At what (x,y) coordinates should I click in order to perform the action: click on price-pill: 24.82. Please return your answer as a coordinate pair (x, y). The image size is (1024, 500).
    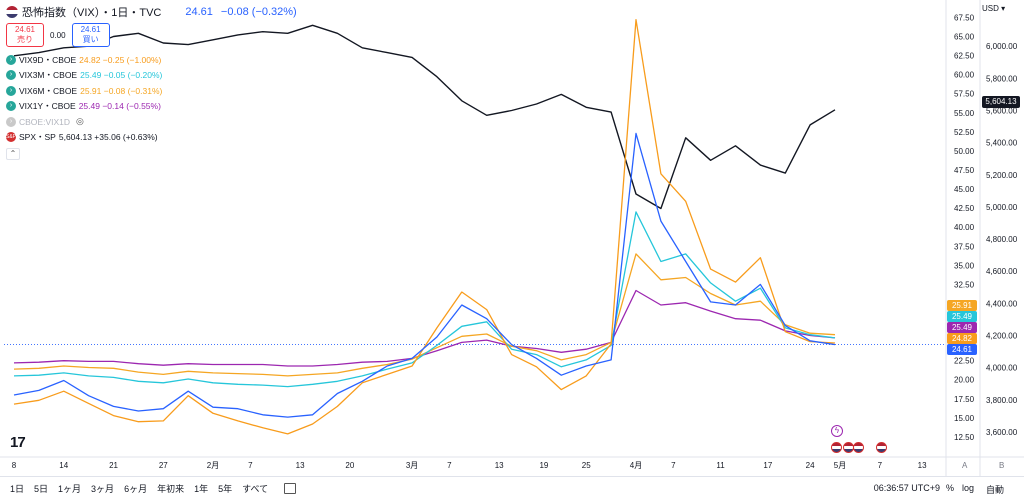
    Looking at the image, I should click on (962, 338).